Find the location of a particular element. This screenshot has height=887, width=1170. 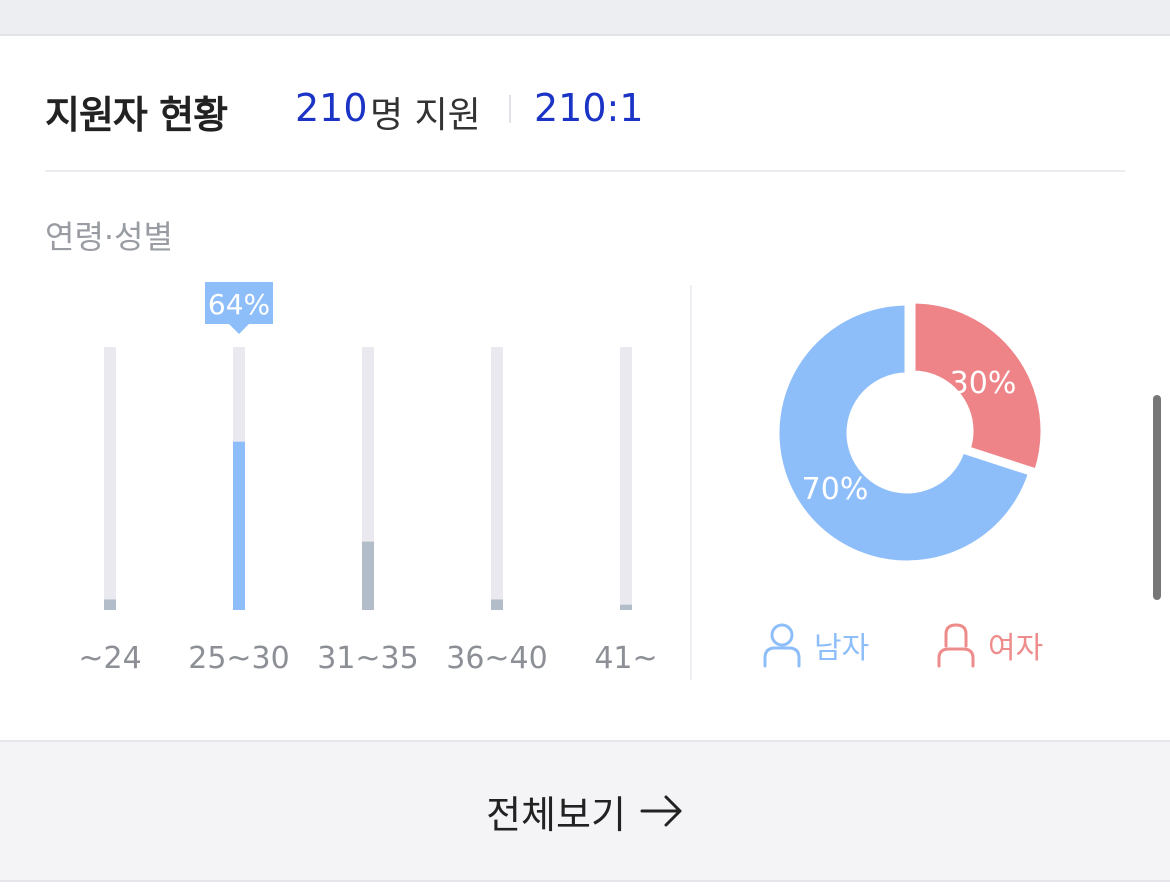

bar-tooltip-pointer is located at coordinates (239, 329).